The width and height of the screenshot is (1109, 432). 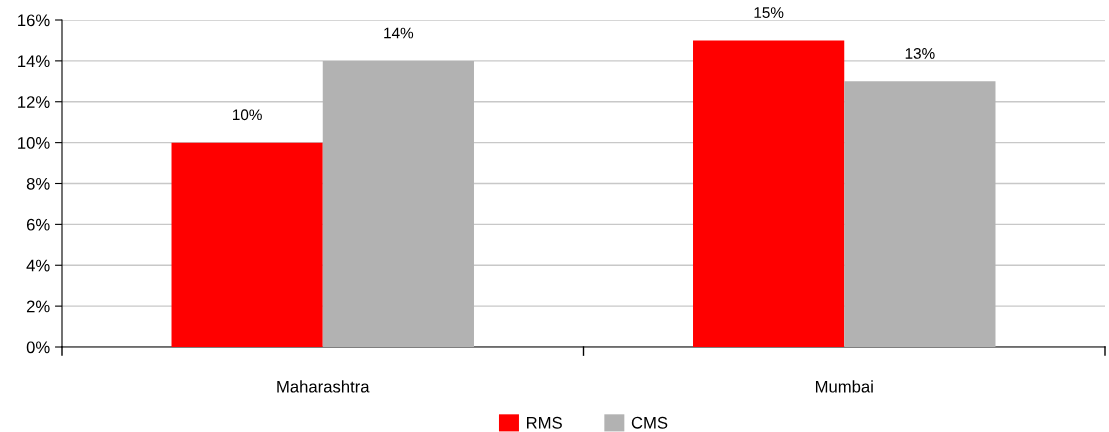 I want to click on y-tick-label: 10%, so click(x=34, y=143).